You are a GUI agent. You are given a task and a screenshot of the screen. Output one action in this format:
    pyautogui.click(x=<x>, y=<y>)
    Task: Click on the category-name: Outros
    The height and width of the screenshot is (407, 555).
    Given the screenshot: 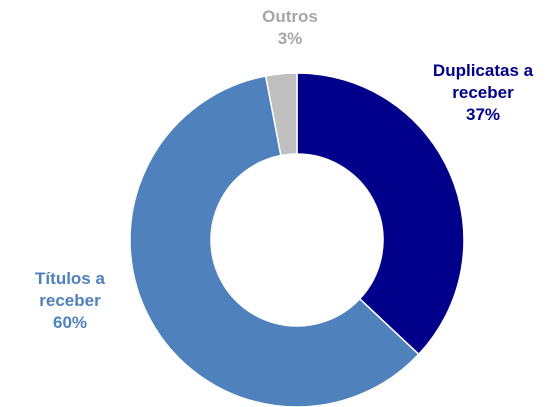 What is the action you would take?
    pyautogui.click(x=290, y=16)
    